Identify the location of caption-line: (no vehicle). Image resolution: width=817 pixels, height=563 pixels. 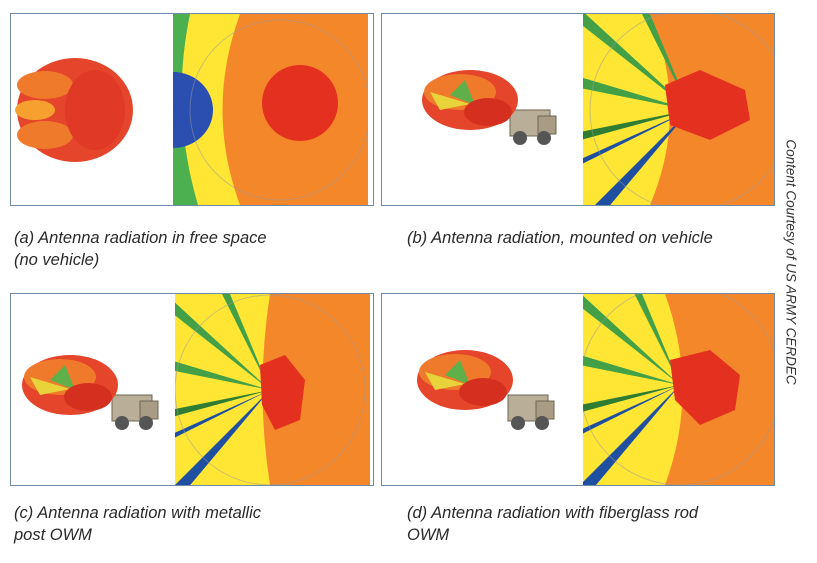
(56, 260).